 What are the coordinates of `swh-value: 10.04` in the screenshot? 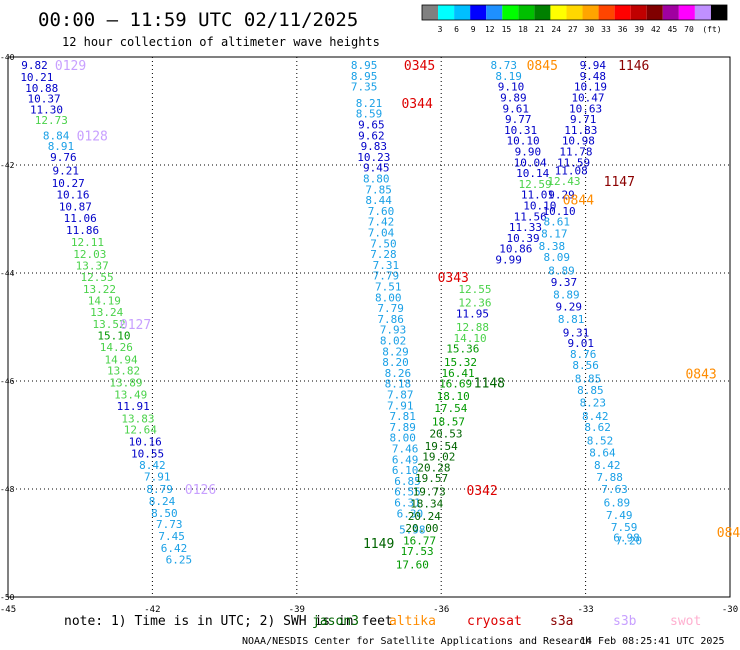 It's located at (530, 162).